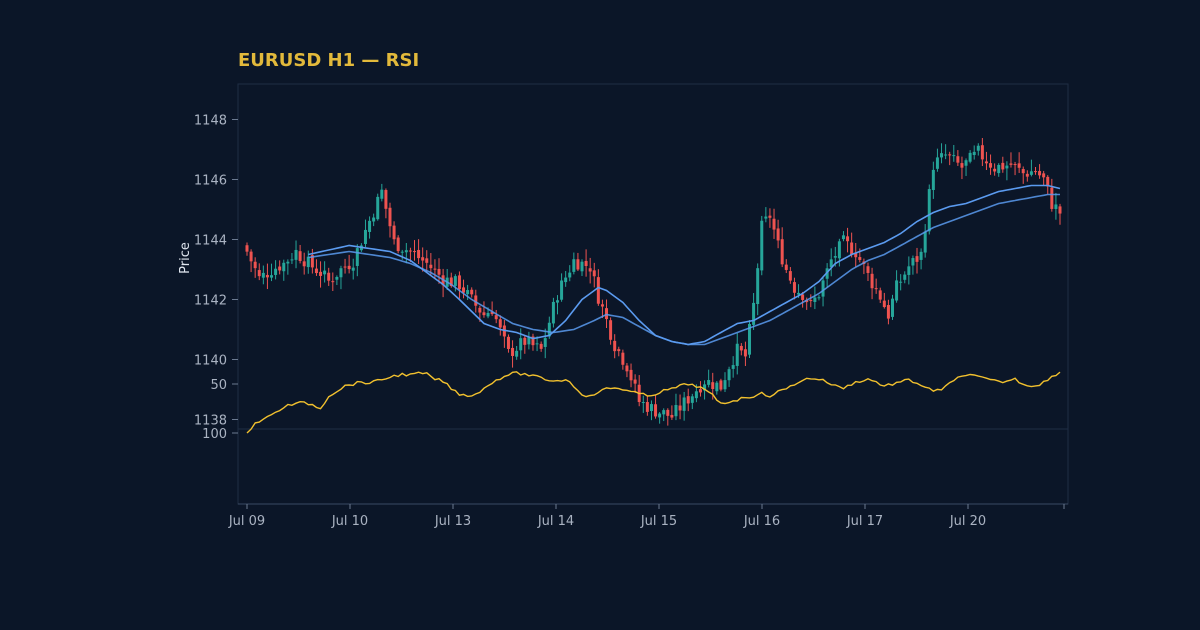  I want to click on price-tick-label: 1146, so click(210, 181).